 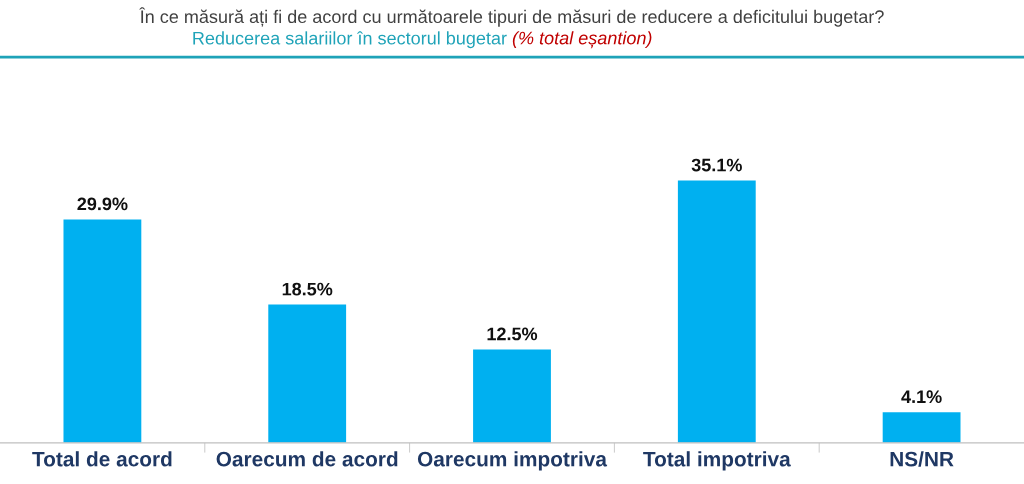 What do you see at coordinates (511, 17) in the screenshot?
I see `chart-title: În ce măsură ați fi de acord cu următoarele tipuri de măsuri de reducere a deficitului bugetar?` at bounding box center [511, 17].